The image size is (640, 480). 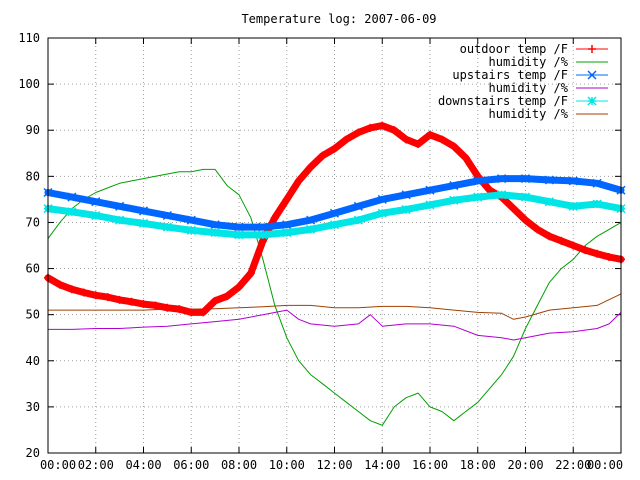 What do you see at coordinates (510, 75) in the screenshot?
I see `legend-label: upstairs temp /F` at bounding box center [510, 75].